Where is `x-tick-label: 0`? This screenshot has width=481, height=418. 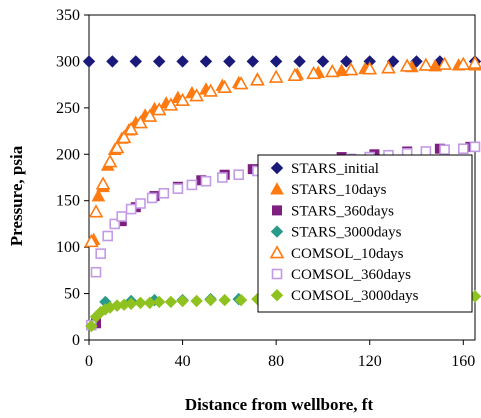 x-tick-label: 0 is located at coordinates (89, 361).